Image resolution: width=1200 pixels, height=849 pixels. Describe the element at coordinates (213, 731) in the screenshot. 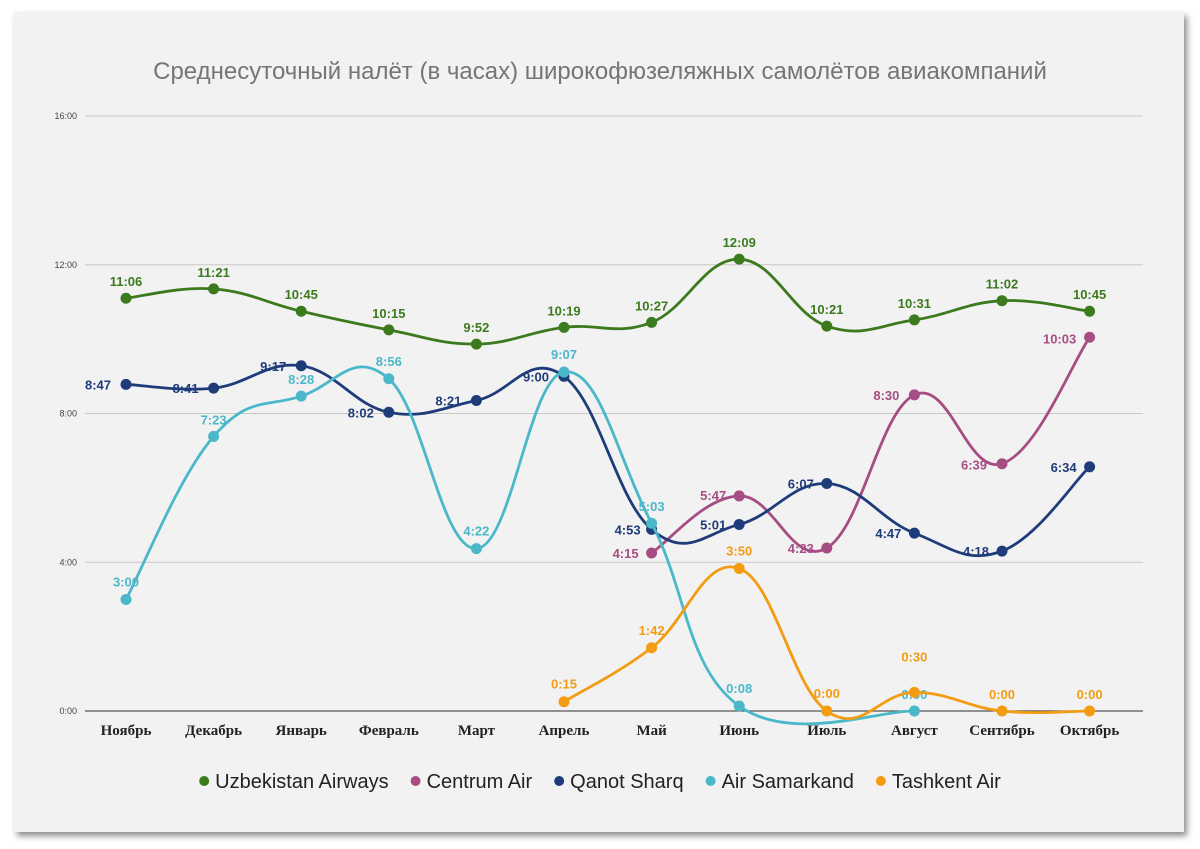

I see `x-tick-label: Декабрь` at that location.